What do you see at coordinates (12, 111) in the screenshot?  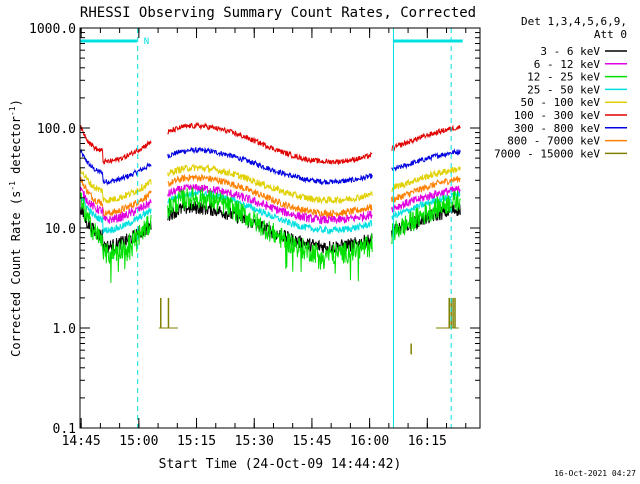 I see `y-axis-label-sup2: -1` at bounding box center [12, 111].